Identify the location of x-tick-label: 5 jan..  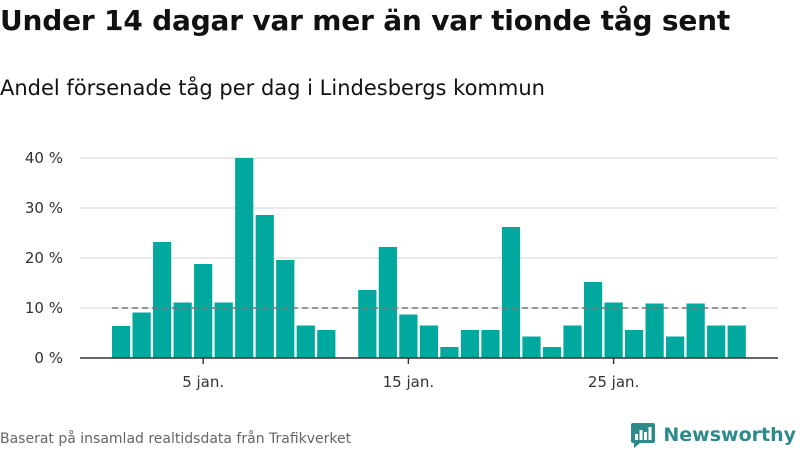
(203, 382).